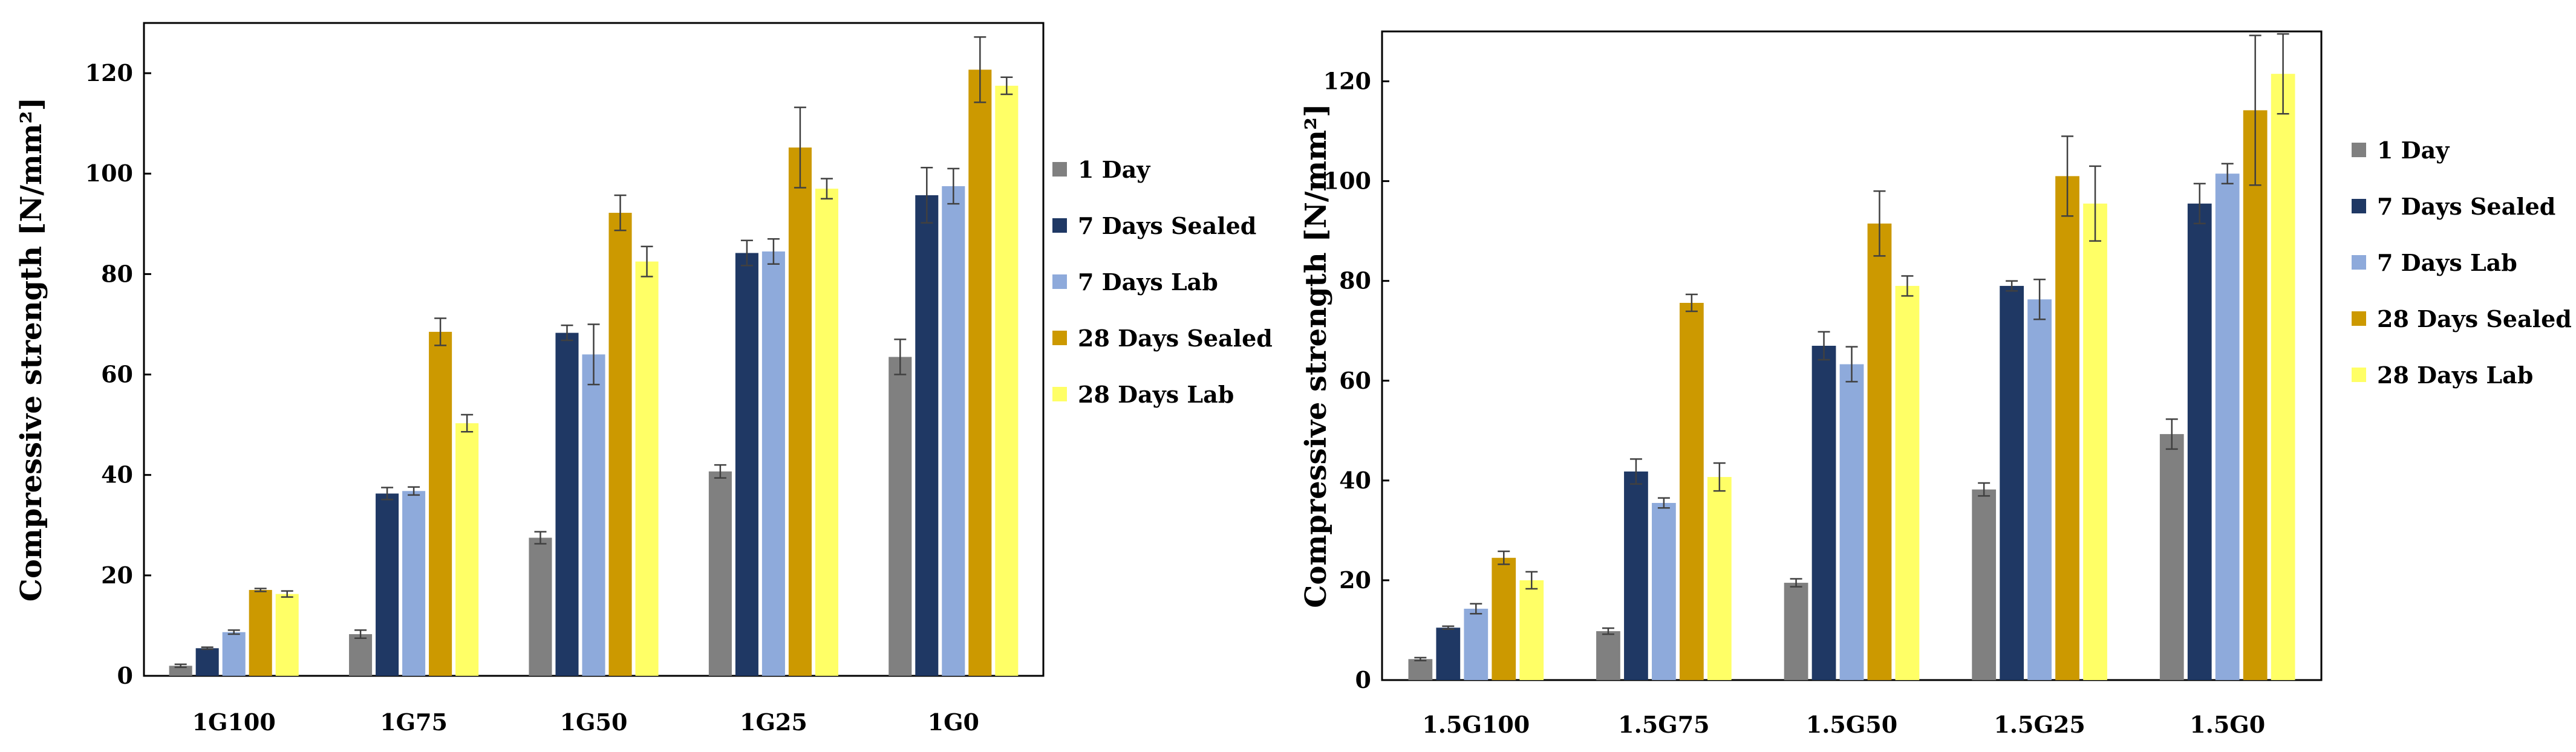  I want to click on x-tick-label: 1G100, so click(234, 722).